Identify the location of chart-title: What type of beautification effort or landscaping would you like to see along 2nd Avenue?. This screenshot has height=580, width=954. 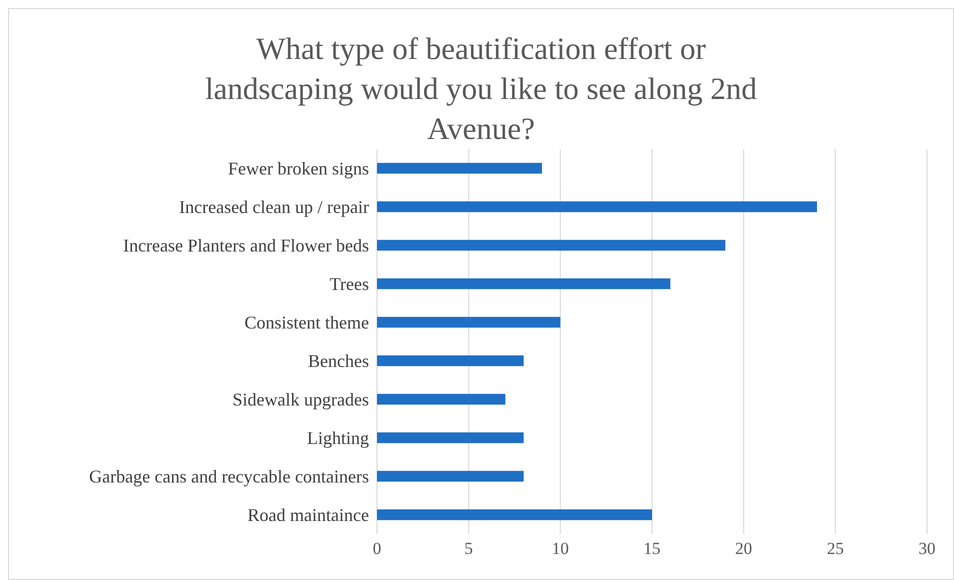
(481, 88).